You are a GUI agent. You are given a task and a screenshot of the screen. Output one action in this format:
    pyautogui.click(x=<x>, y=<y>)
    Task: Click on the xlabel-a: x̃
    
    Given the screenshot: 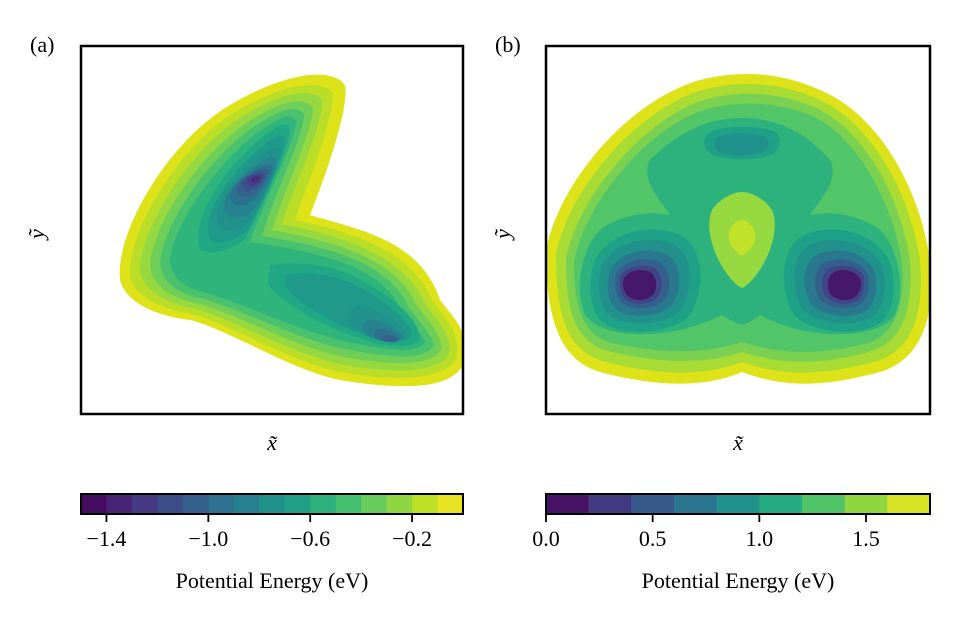 What is the action you would take?
    pyautogui.click(x=271, y=442)
    